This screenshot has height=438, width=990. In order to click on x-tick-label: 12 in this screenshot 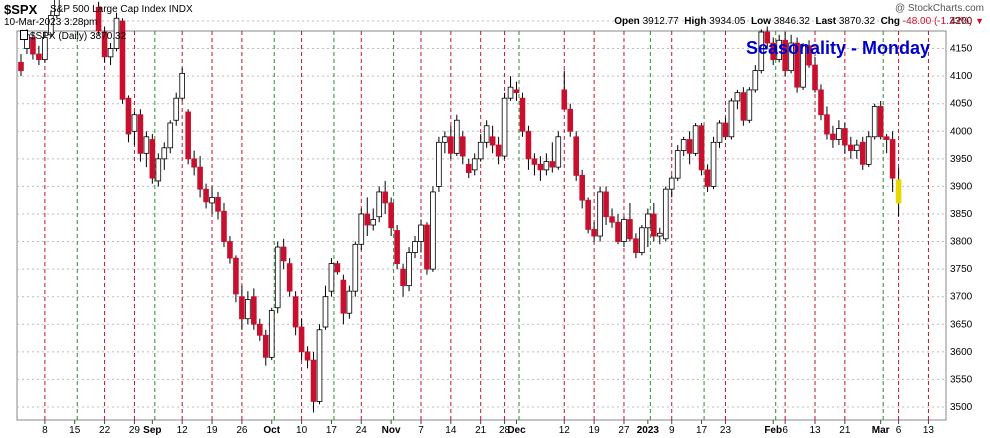, I will do `click(183, 430)`.